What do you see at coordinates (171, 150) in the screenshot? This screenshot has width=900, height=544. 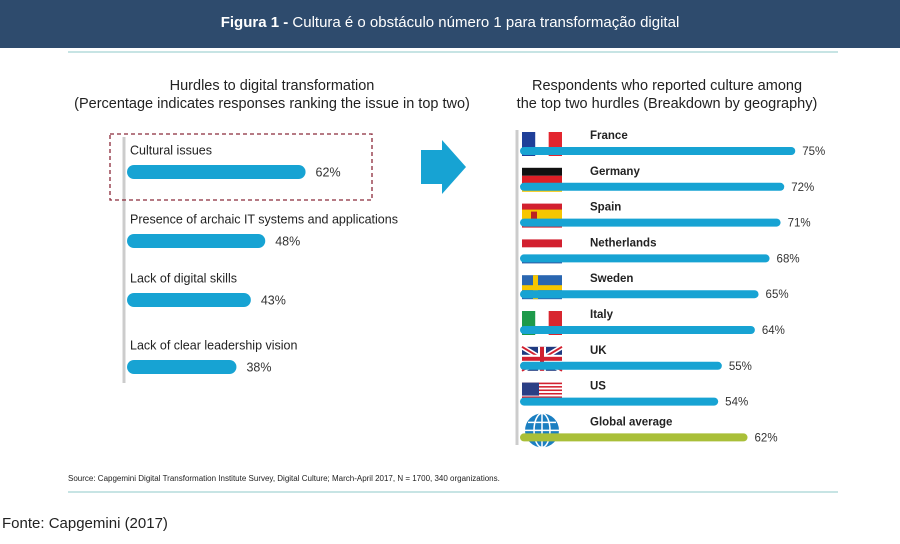 I see `category-label: Cultural issues` at bounding box center [171, 150].